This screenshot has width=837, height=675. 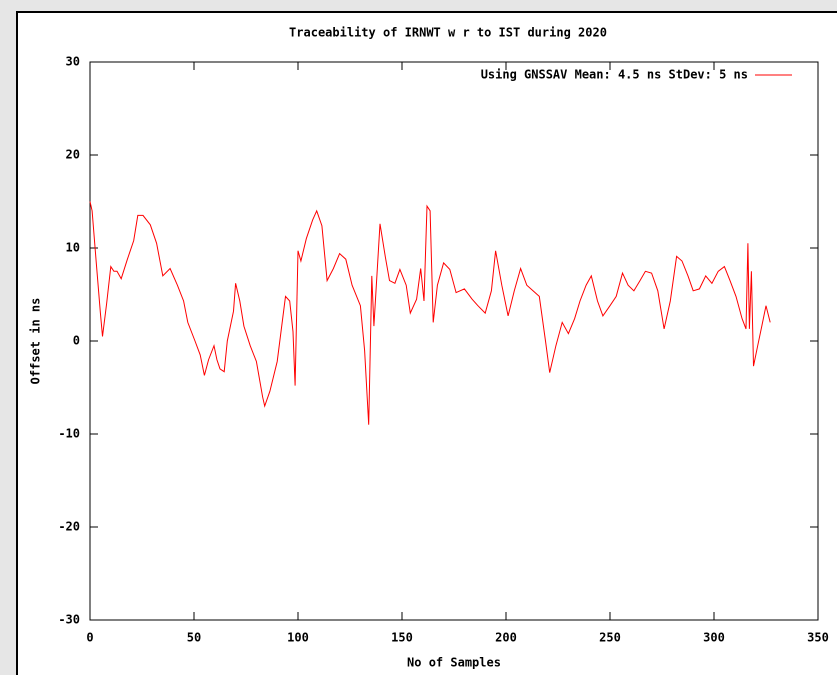 What do you see at coordinates (36, 341) in the screenshot?
I see `y-axis-label: Offset in ns` at bounding box center [36, 341].